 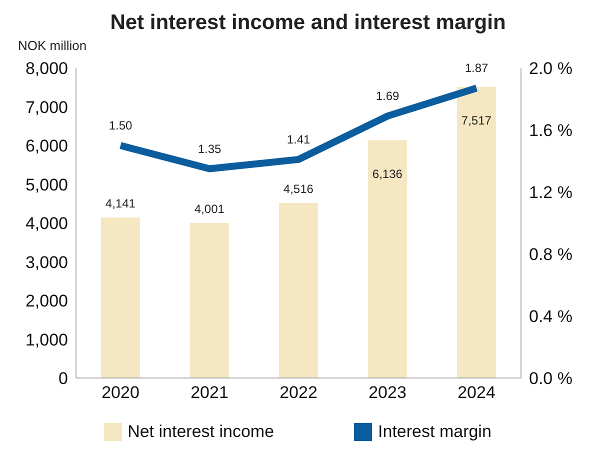 I want to click on data-label: 7,517, so click(x=476, y=121).